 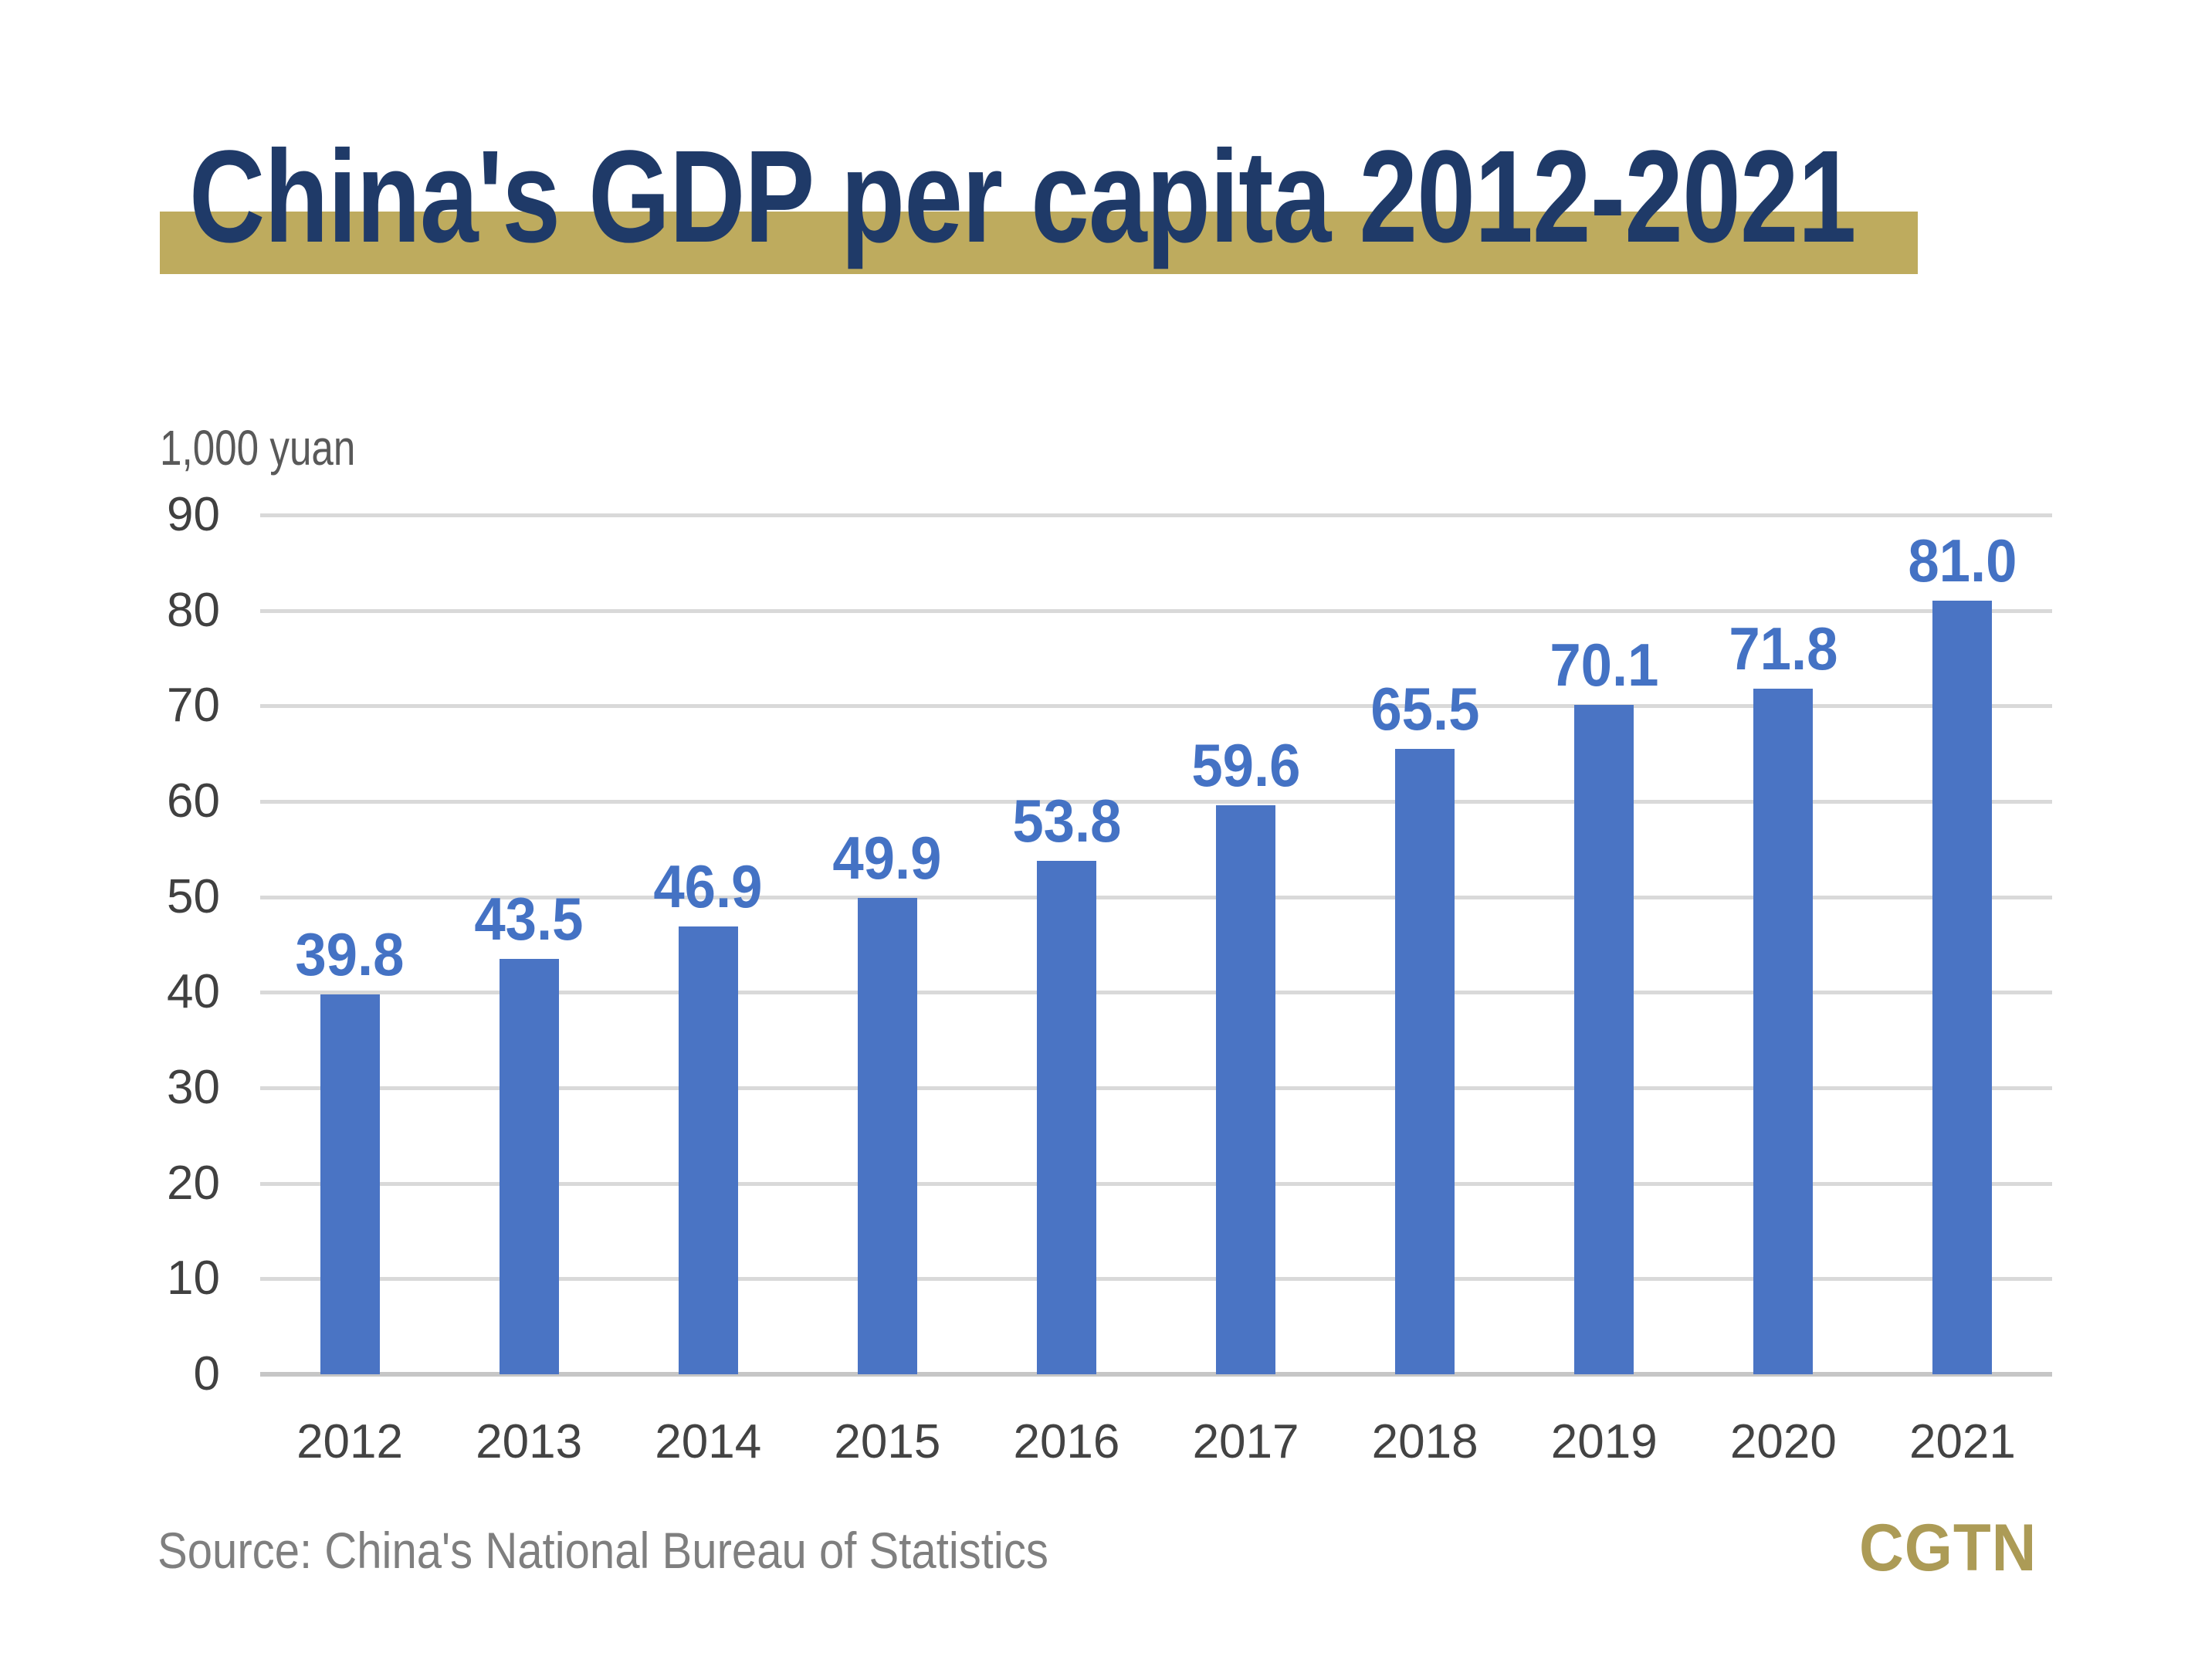 What do you see at coordinates (1783, 649) in the screenshot?
I see `bar-value-label: 71.8` at bounding box center [1783, 649].